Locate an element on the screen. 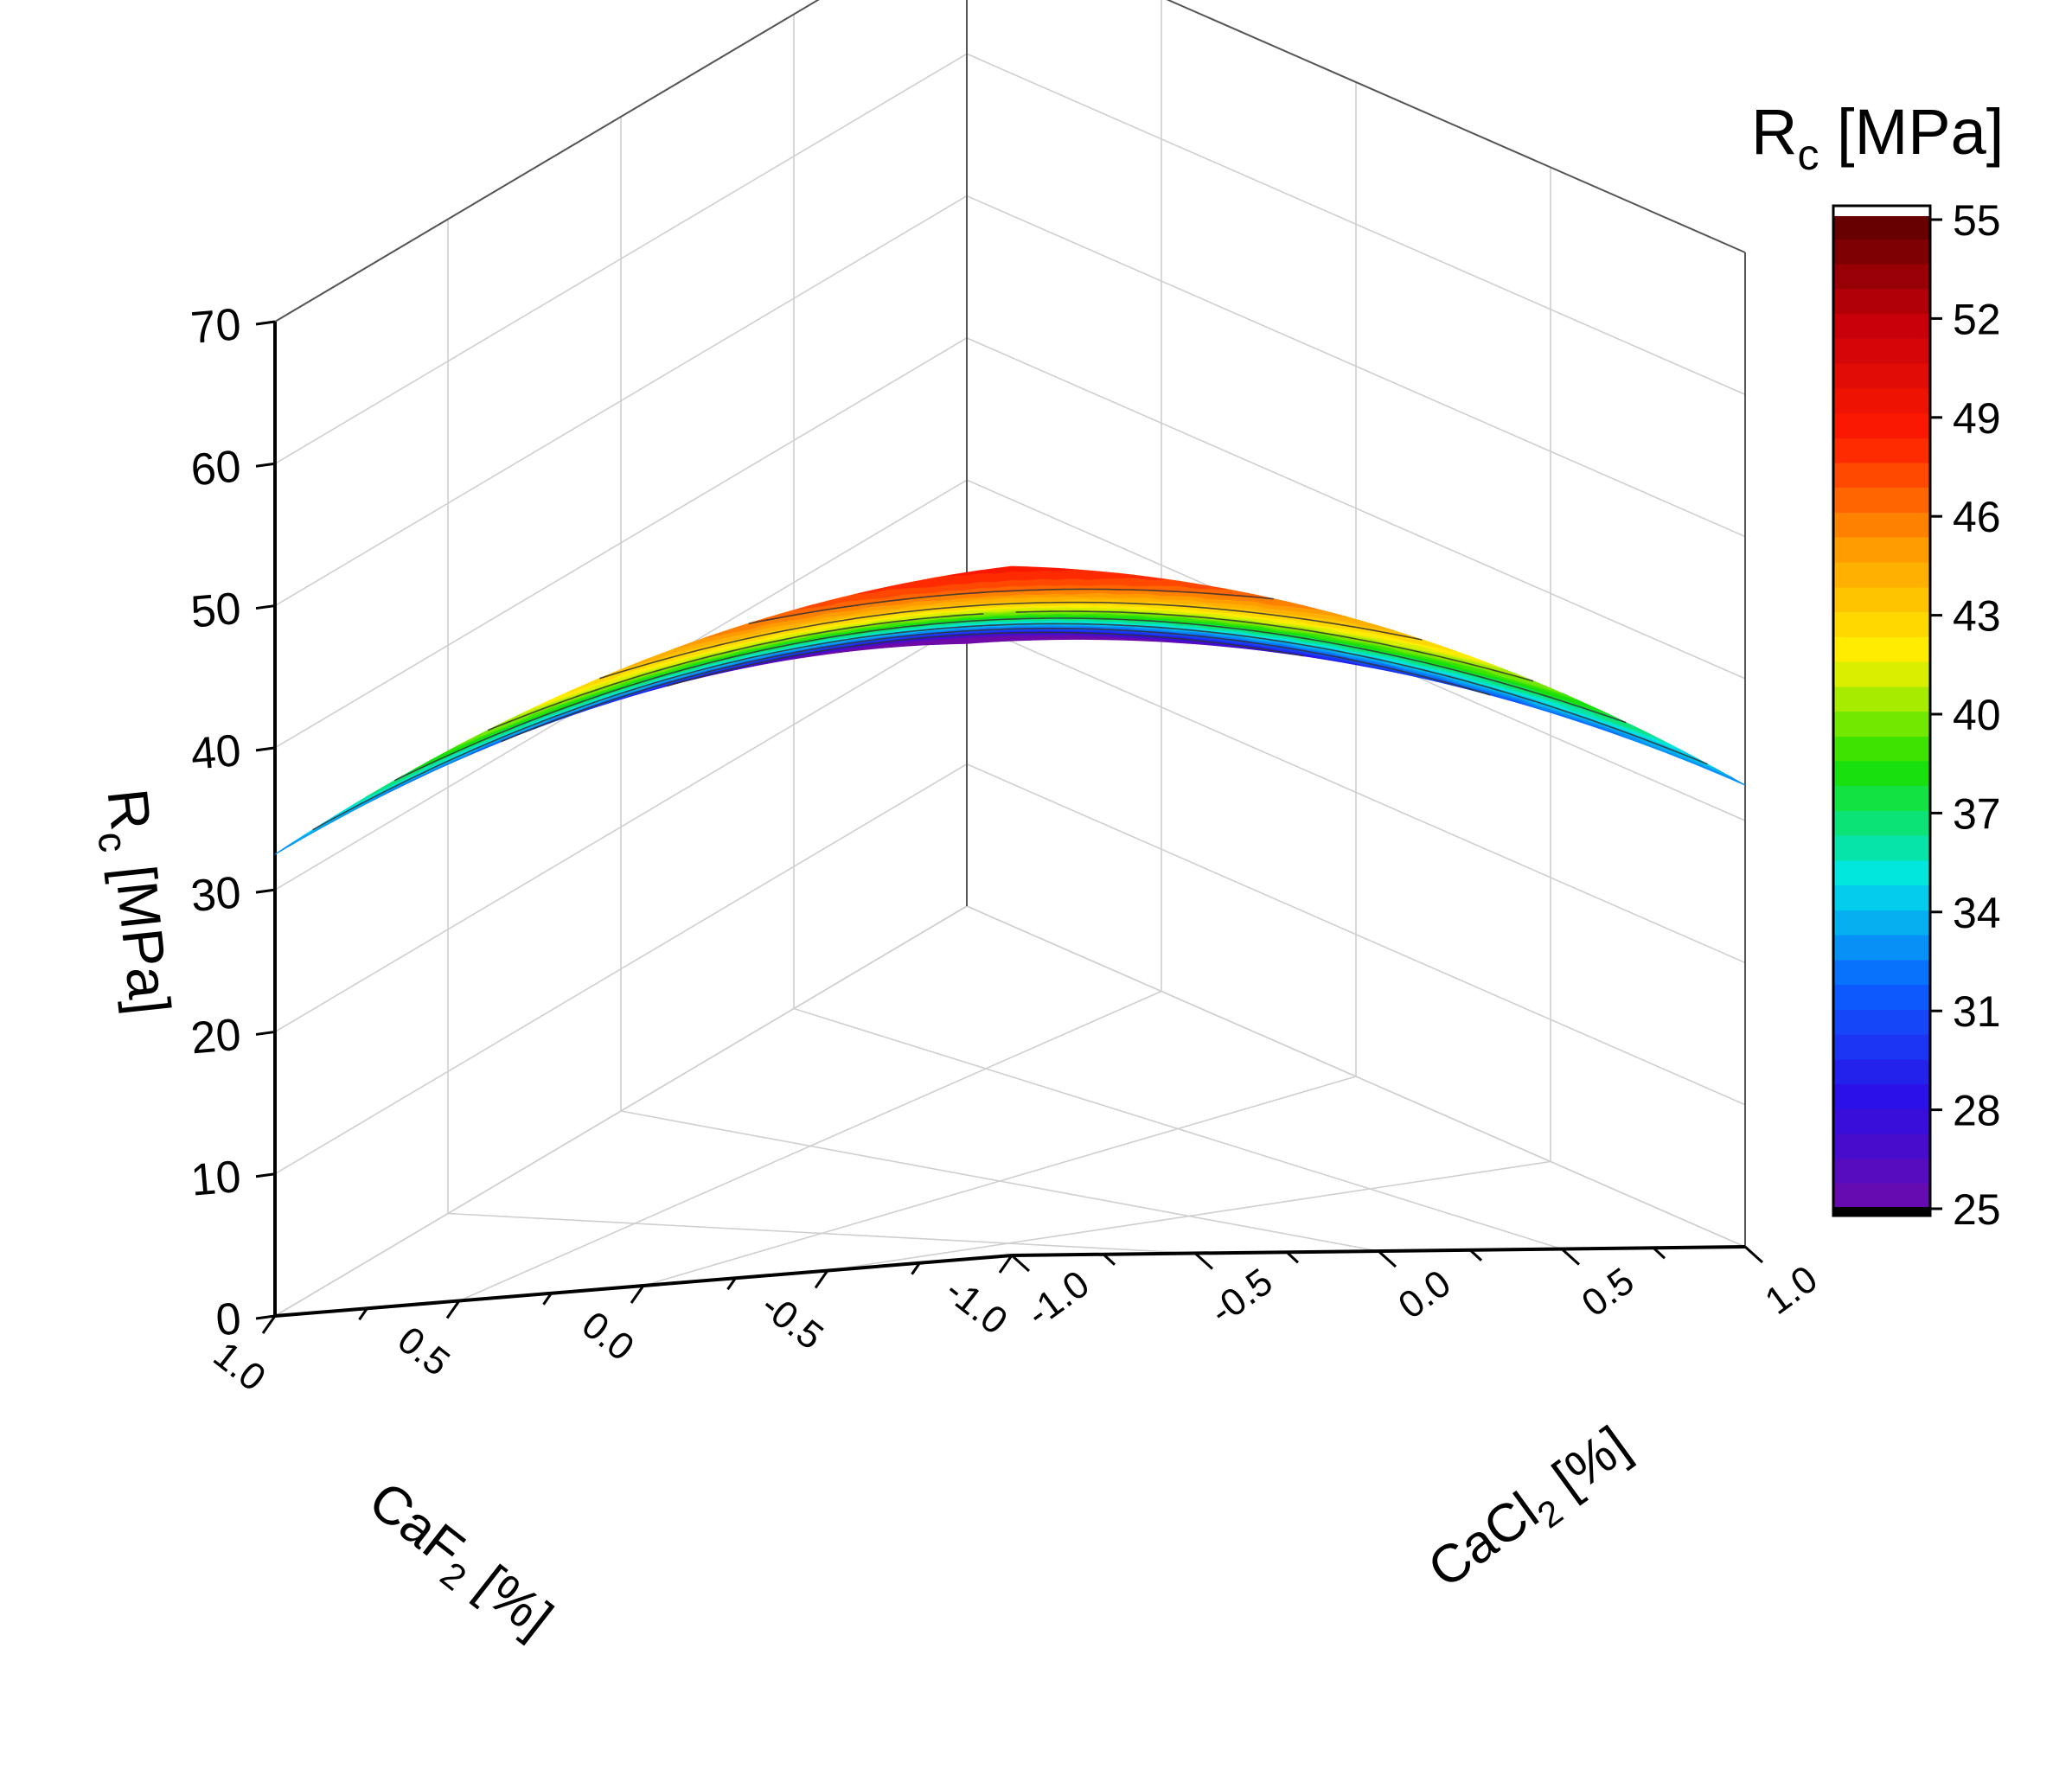  colorbar-gradient is located at coordinates (1881, 711).